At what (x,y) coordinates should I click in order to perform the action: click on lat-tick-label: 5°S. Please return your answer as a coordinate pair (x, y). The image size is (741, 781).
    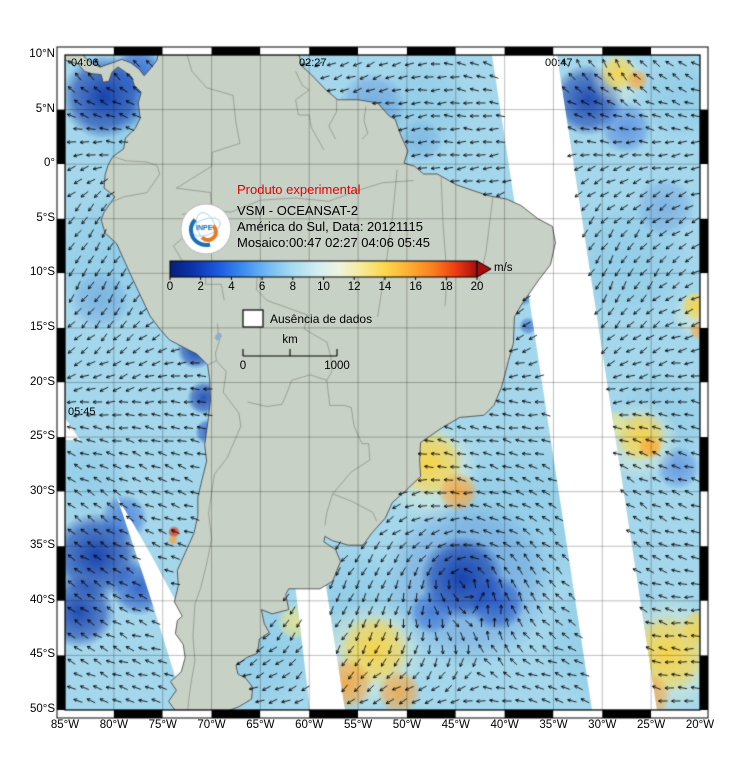
    Looking at the image, I should click on (45, 217).